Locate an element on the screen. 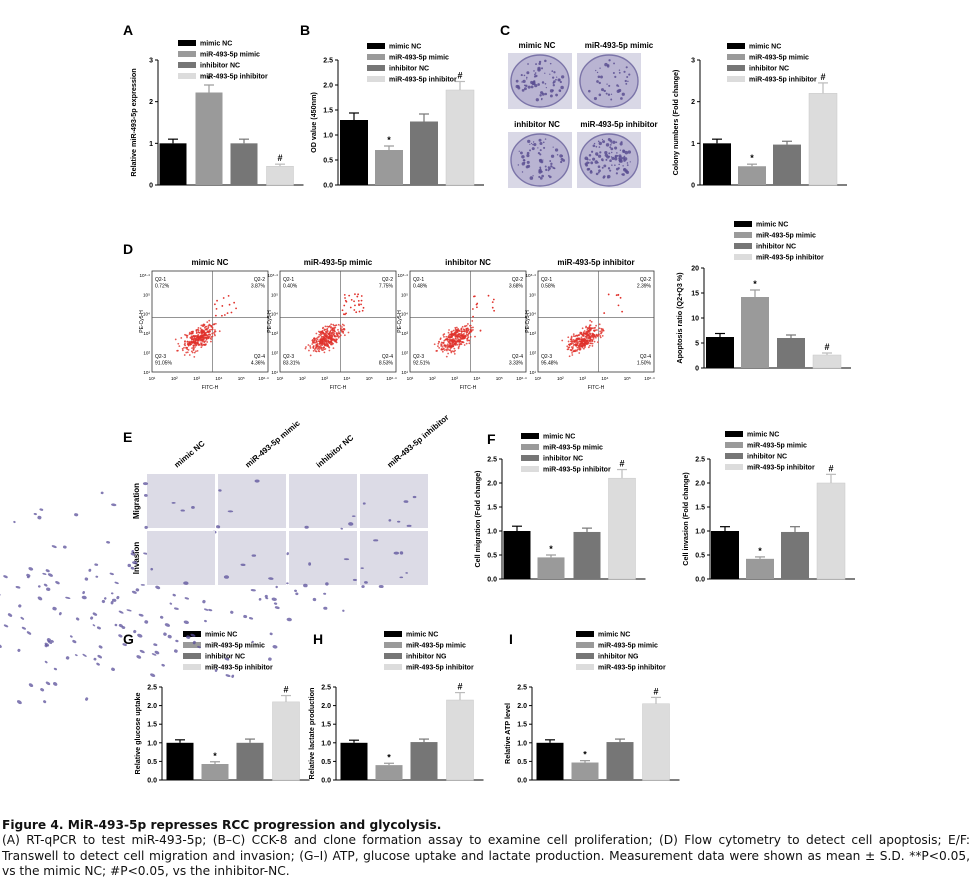 The height and width of the screenshot is (885, 974). legend-label: miR-493-5p inhibitor is located at coordinates (632, 668).